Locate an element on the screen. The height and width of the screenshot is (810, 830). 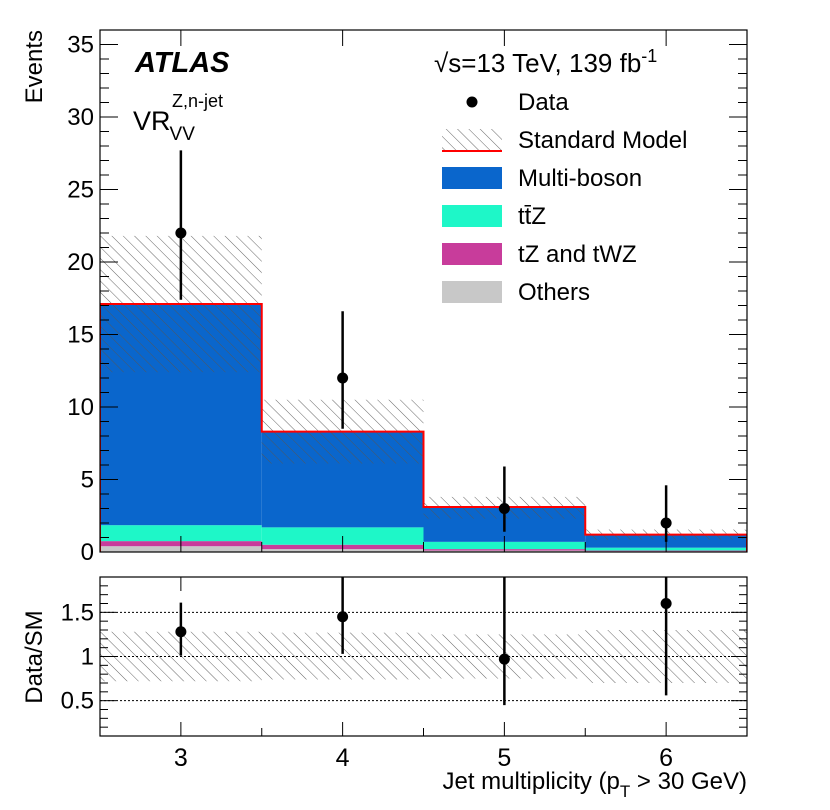
y-tick-label: 5 is located at coordinates (87, 480).